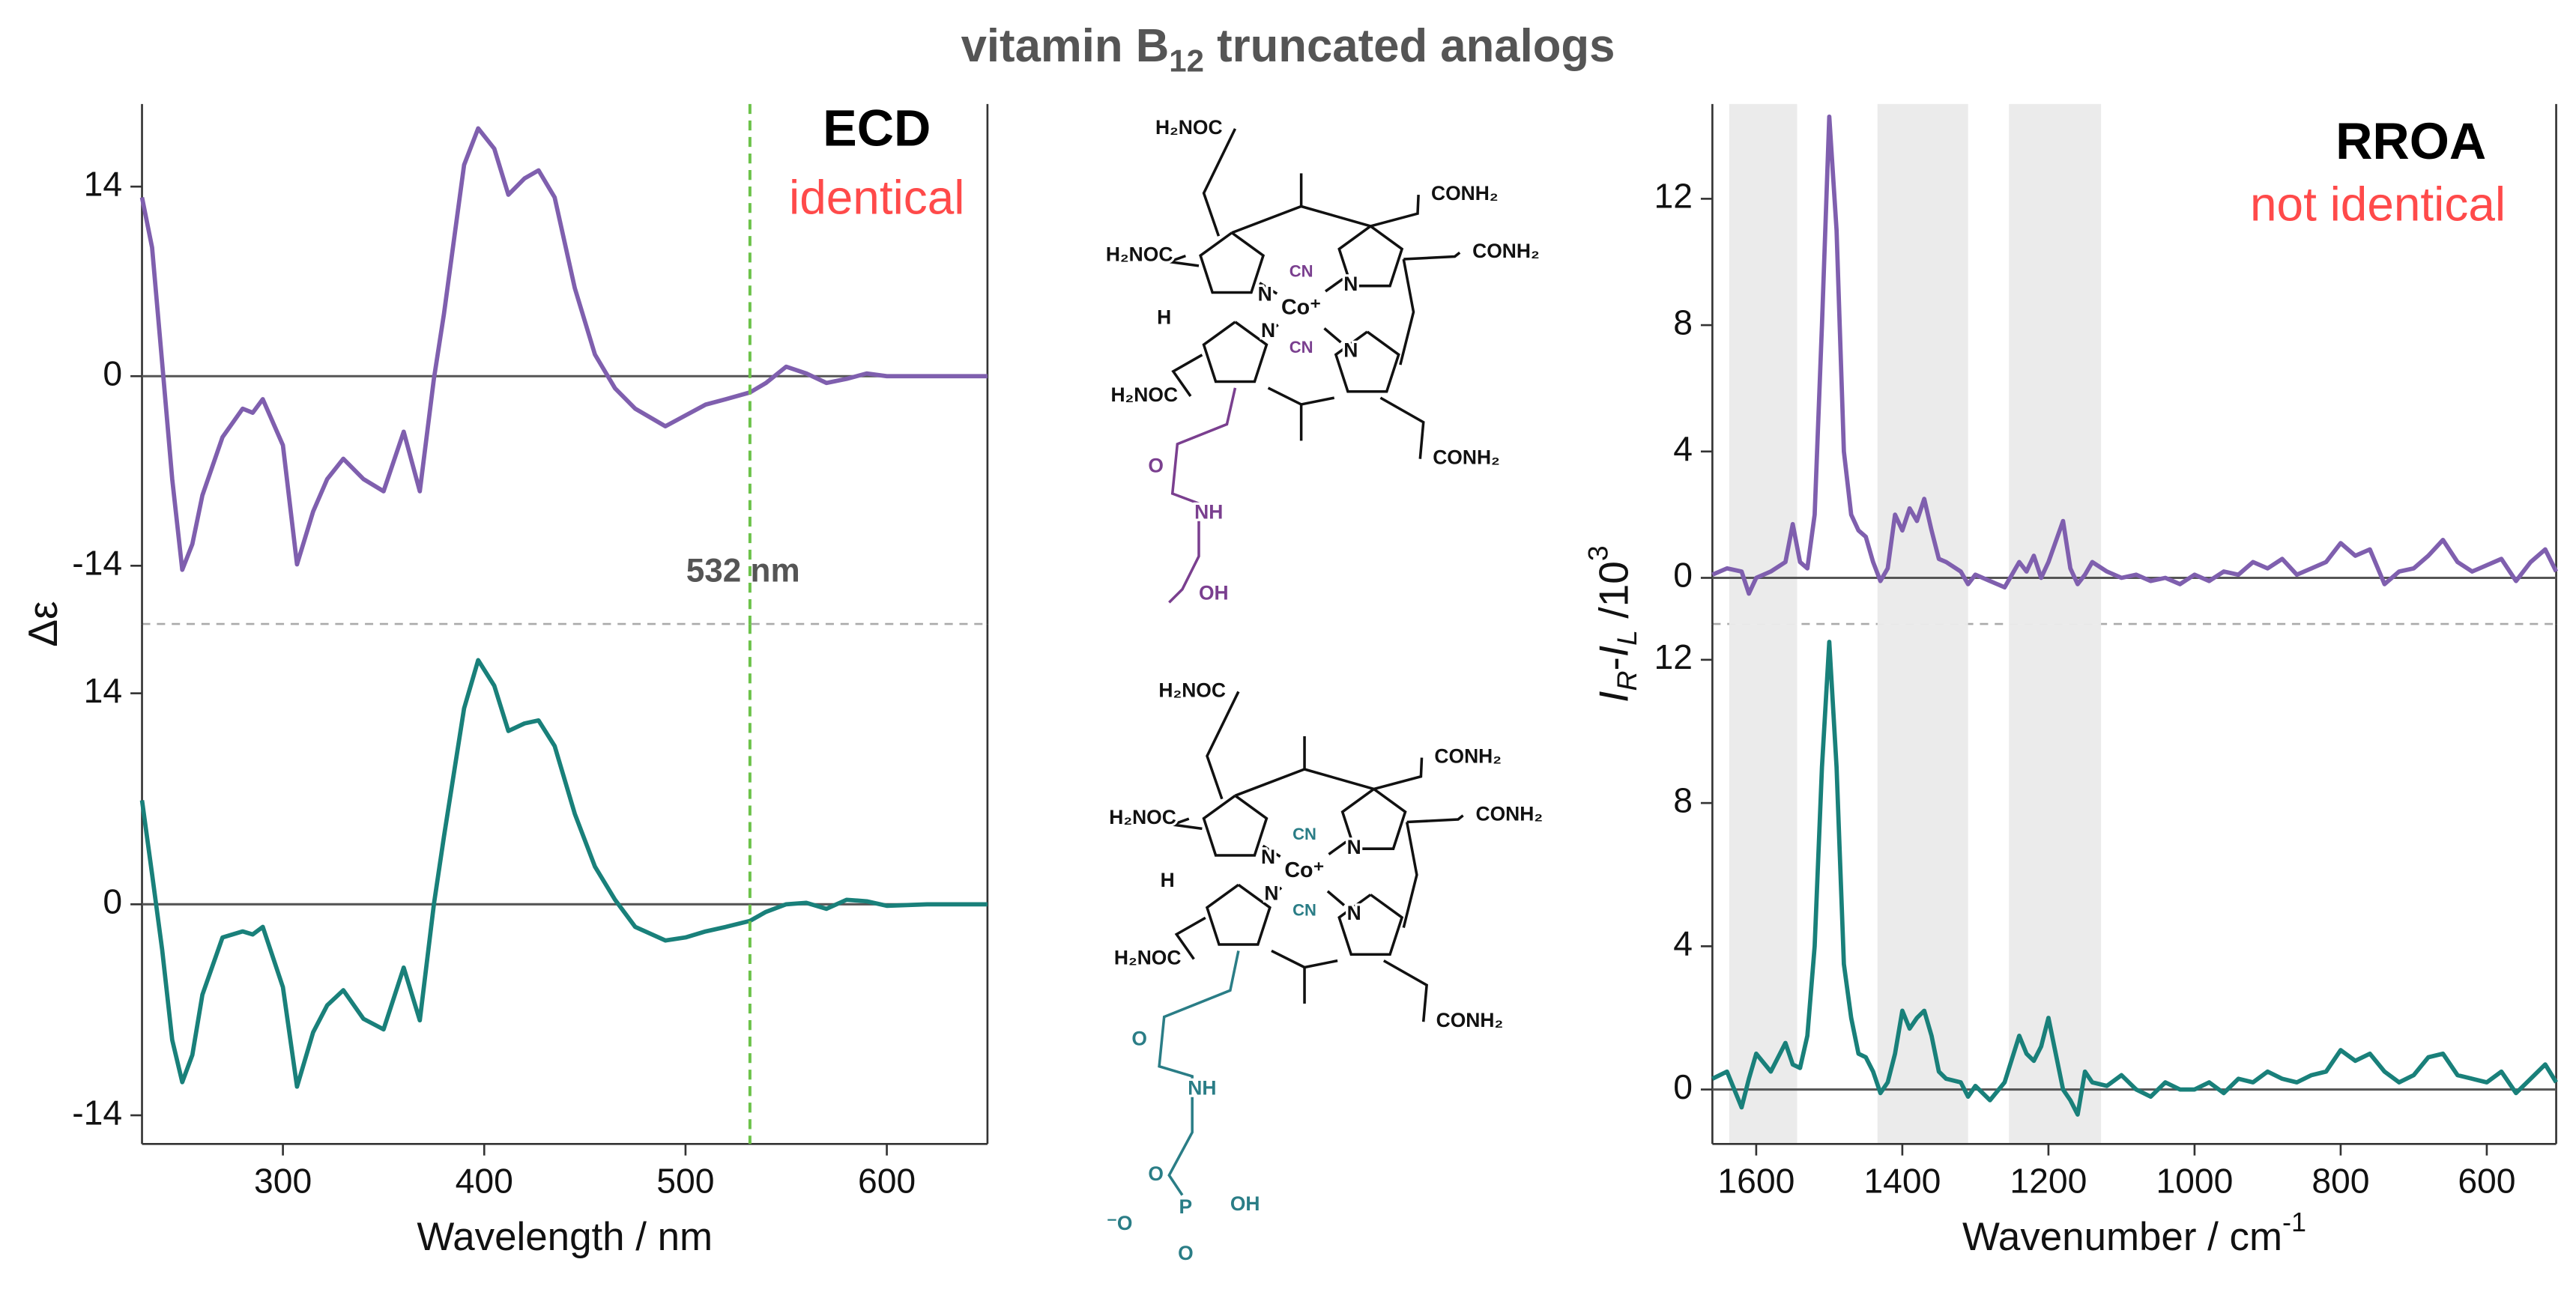 The image size is (2576, 1310). I want to click on annotation: 532 nm, so click(743, 570).